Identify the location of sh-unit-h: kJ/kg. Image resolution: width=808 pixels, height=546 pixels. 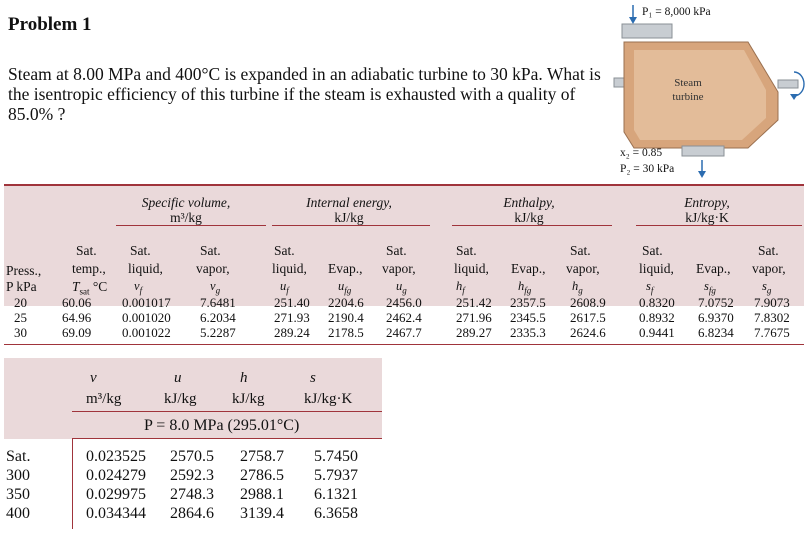
(248, 399).